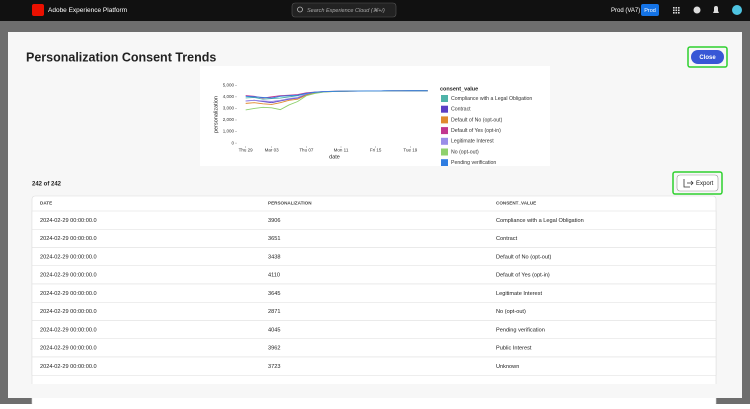 This screenshot has height=409, width=750. I want to click on legend-title: consent_value, so click(459, 89).